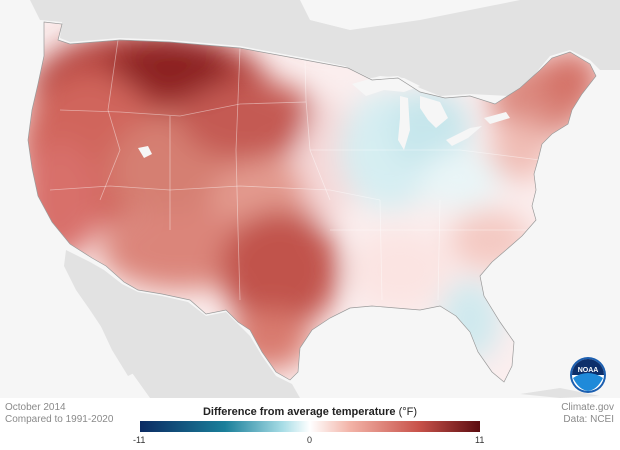  Describe the element at coordinates (480, 440) in the screenshot. I see `legend-max-label: 11` at that location.